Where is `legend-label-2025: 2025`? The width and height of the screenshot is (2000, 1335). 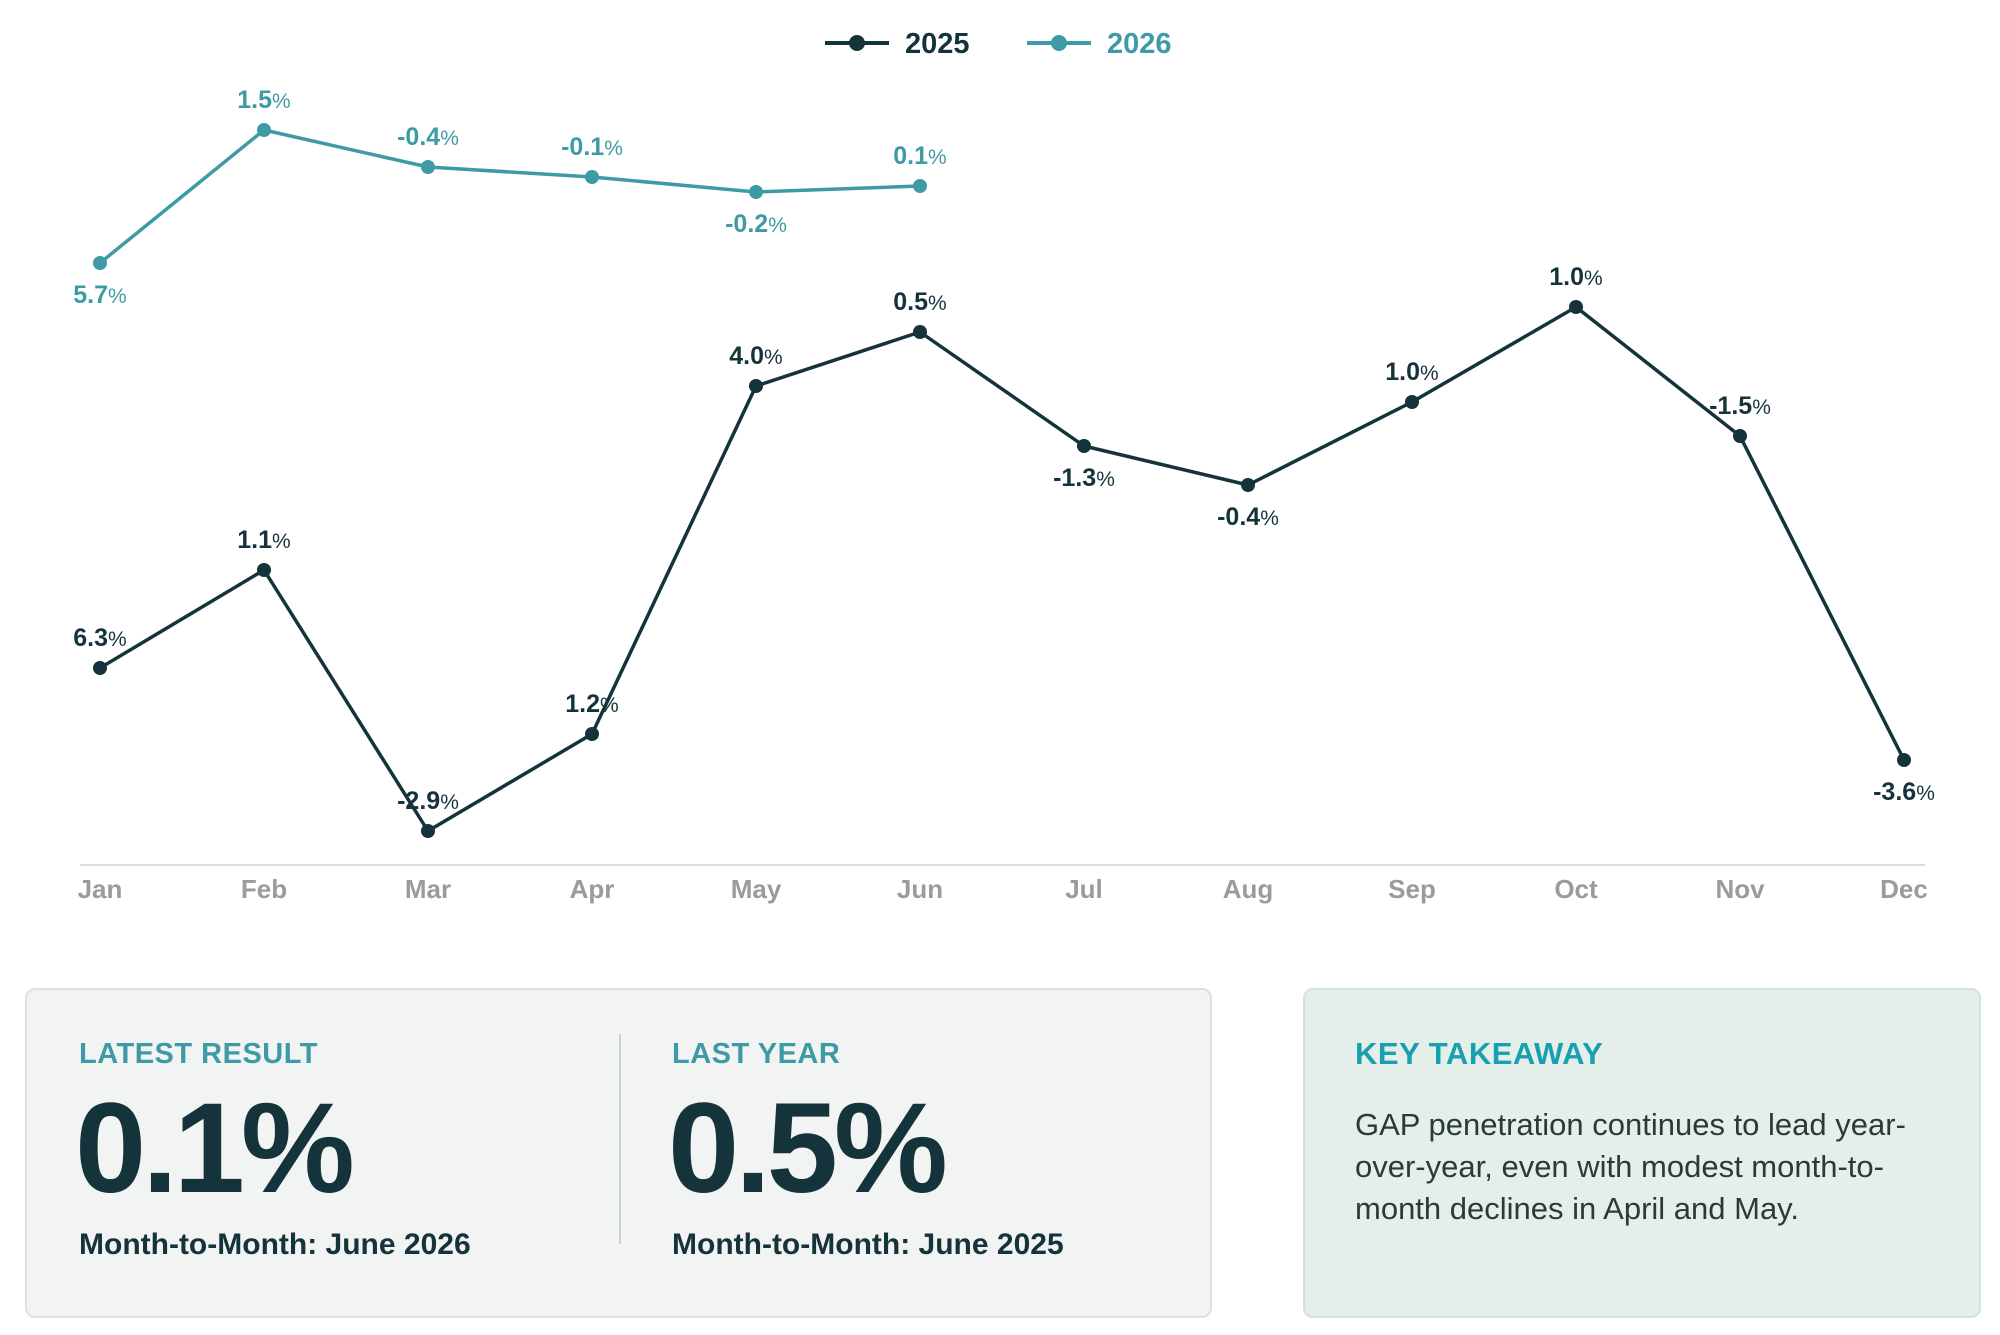
legend-label-2025: 2025 is located at coordinates (937, 44).